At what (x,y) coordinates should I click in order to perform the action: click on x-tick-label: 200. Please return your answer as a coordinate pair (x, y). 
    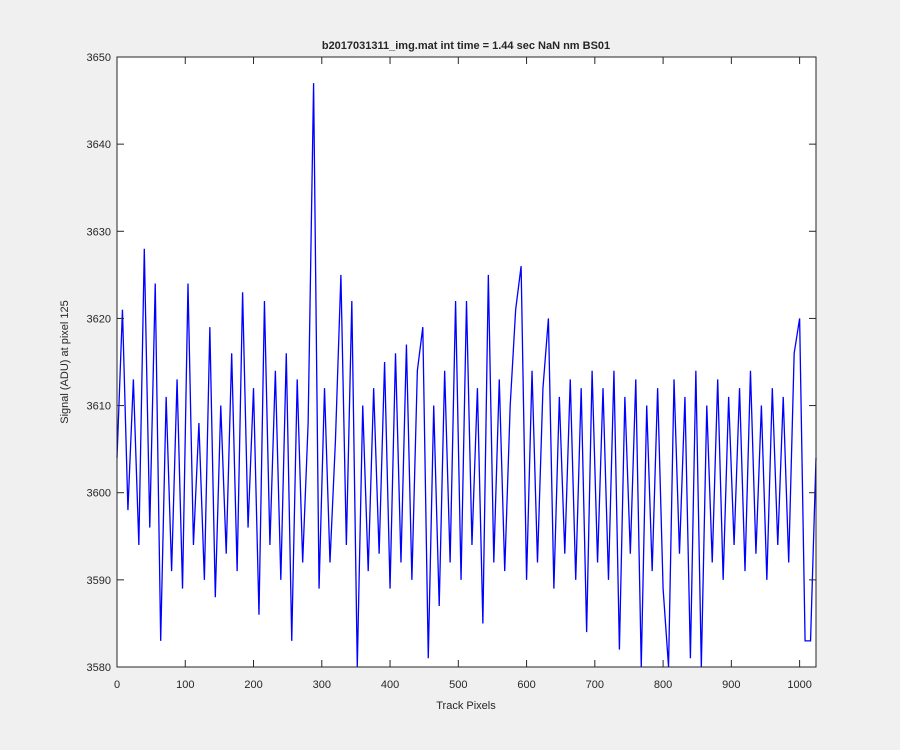
    Looking at the image, I should click on (253, 685).